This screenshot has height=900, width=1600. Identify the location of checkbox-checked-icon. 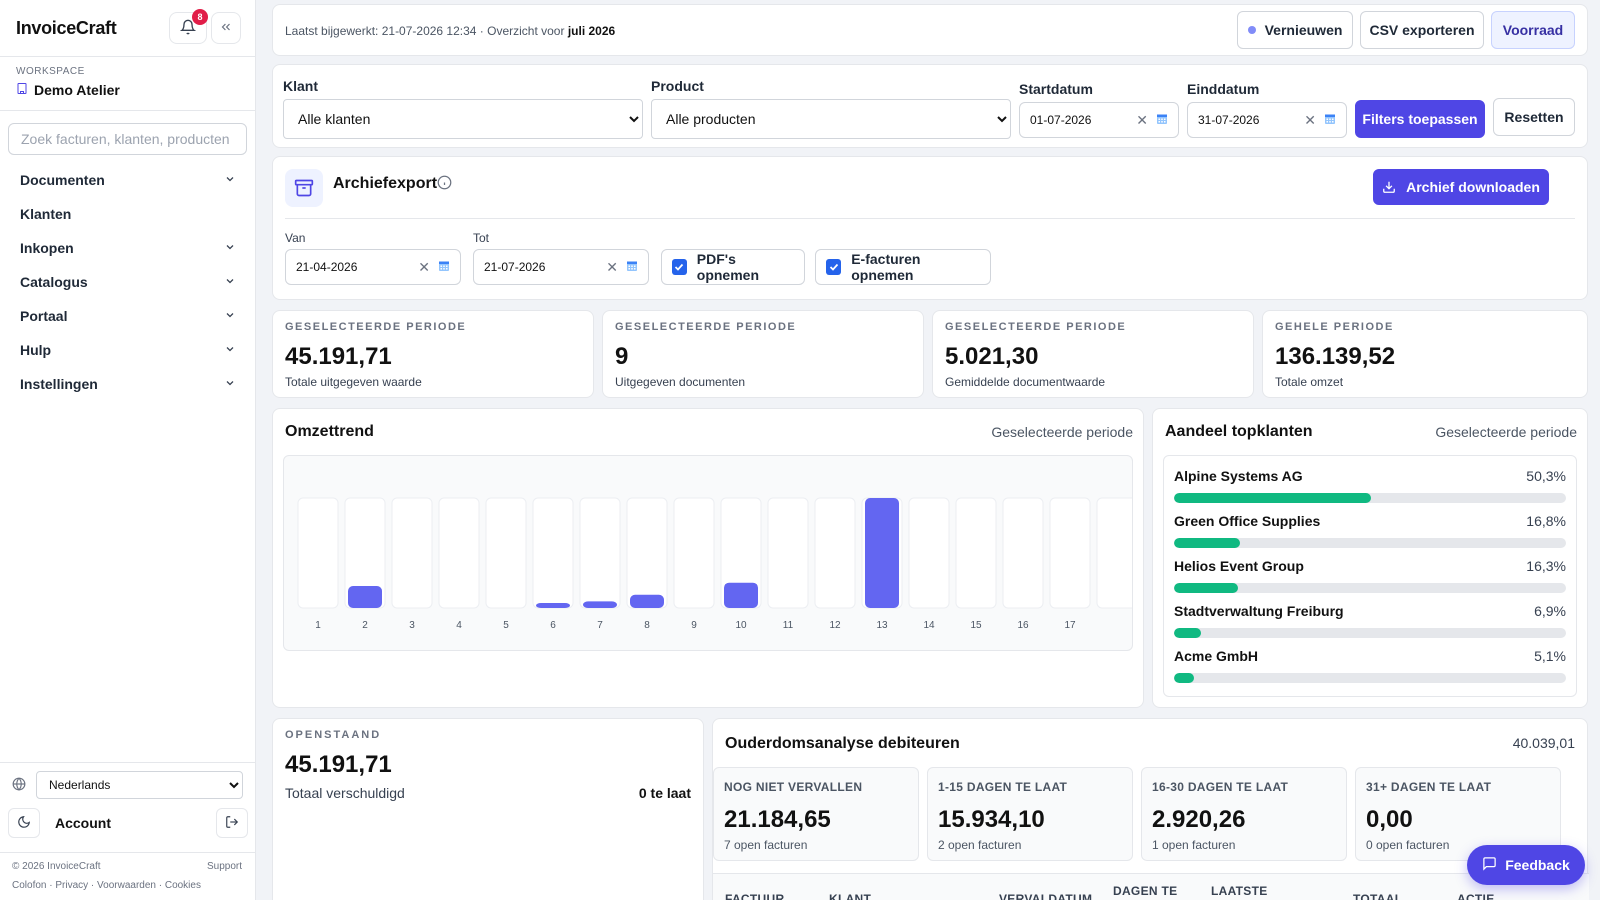
(834, 267).